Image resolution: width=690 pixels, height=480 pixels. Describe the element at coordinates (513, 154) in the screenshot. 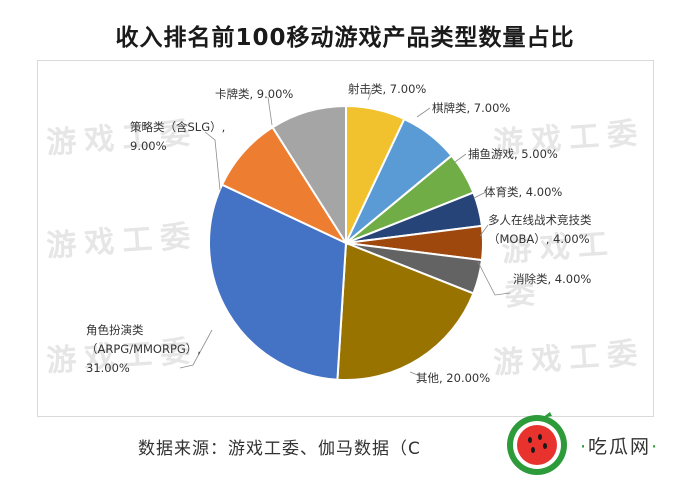

I see `slice-label: 捕鱼游戏, 5.00%` at that location.